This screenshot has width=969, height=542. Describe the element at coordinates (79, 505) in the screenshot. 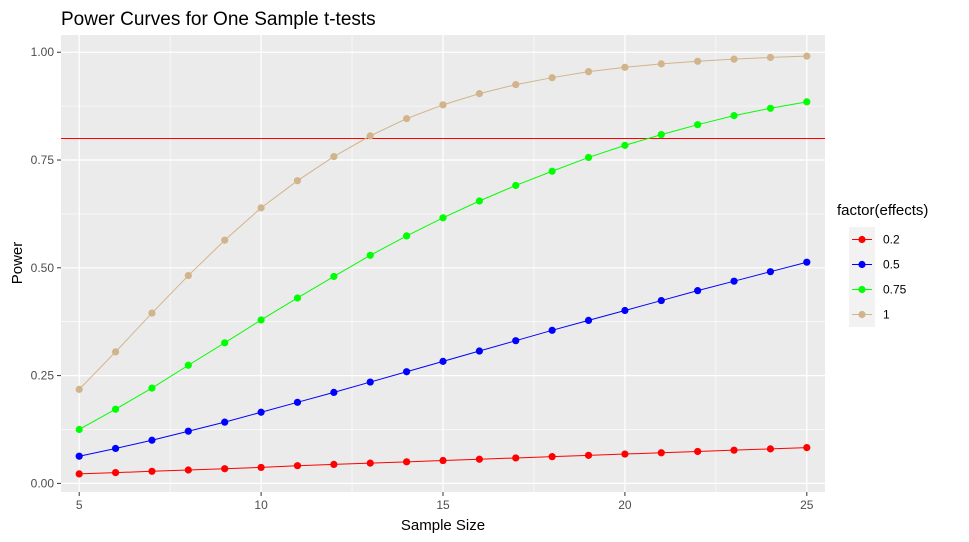

I see `x-tick-label: 5` at that location.